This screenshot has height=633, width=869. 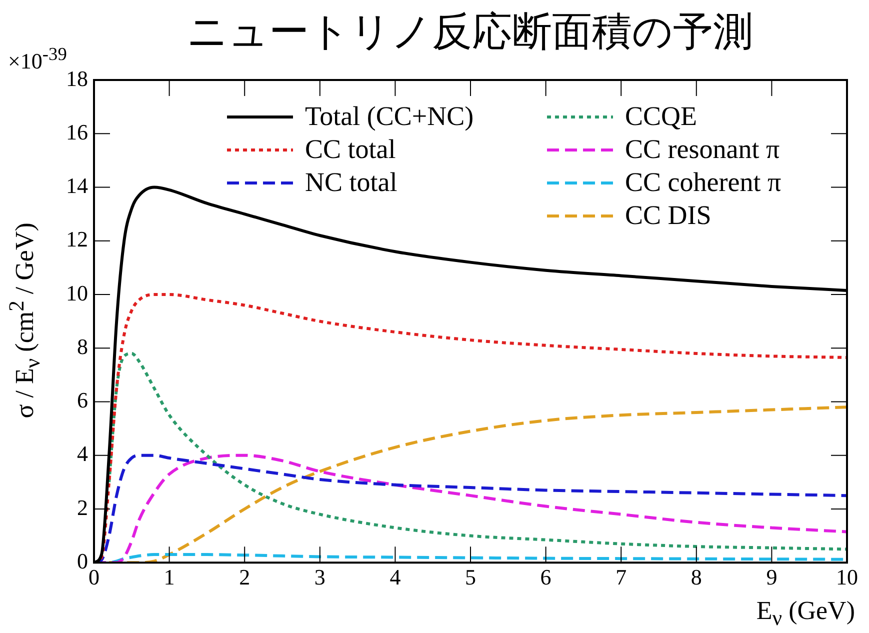 What do you see at coordinates (703, 182) in the screenshot?
I see `legend-label: CC coherent π` at bounding box center [703, 182].